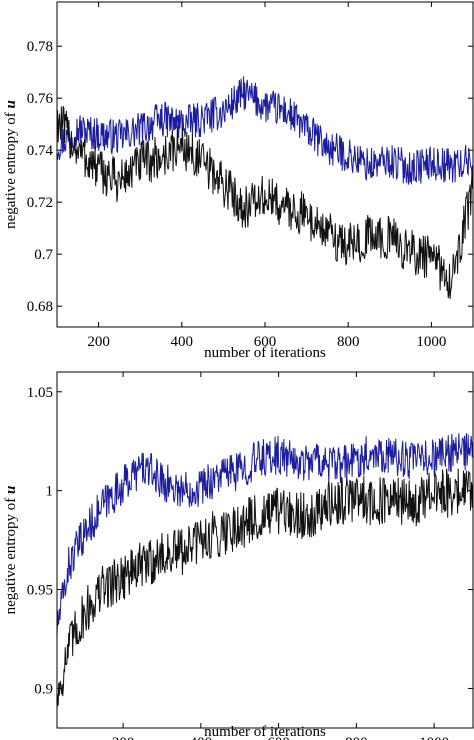  I want to click on y-tick-label: 0.7, so click(43, 255).